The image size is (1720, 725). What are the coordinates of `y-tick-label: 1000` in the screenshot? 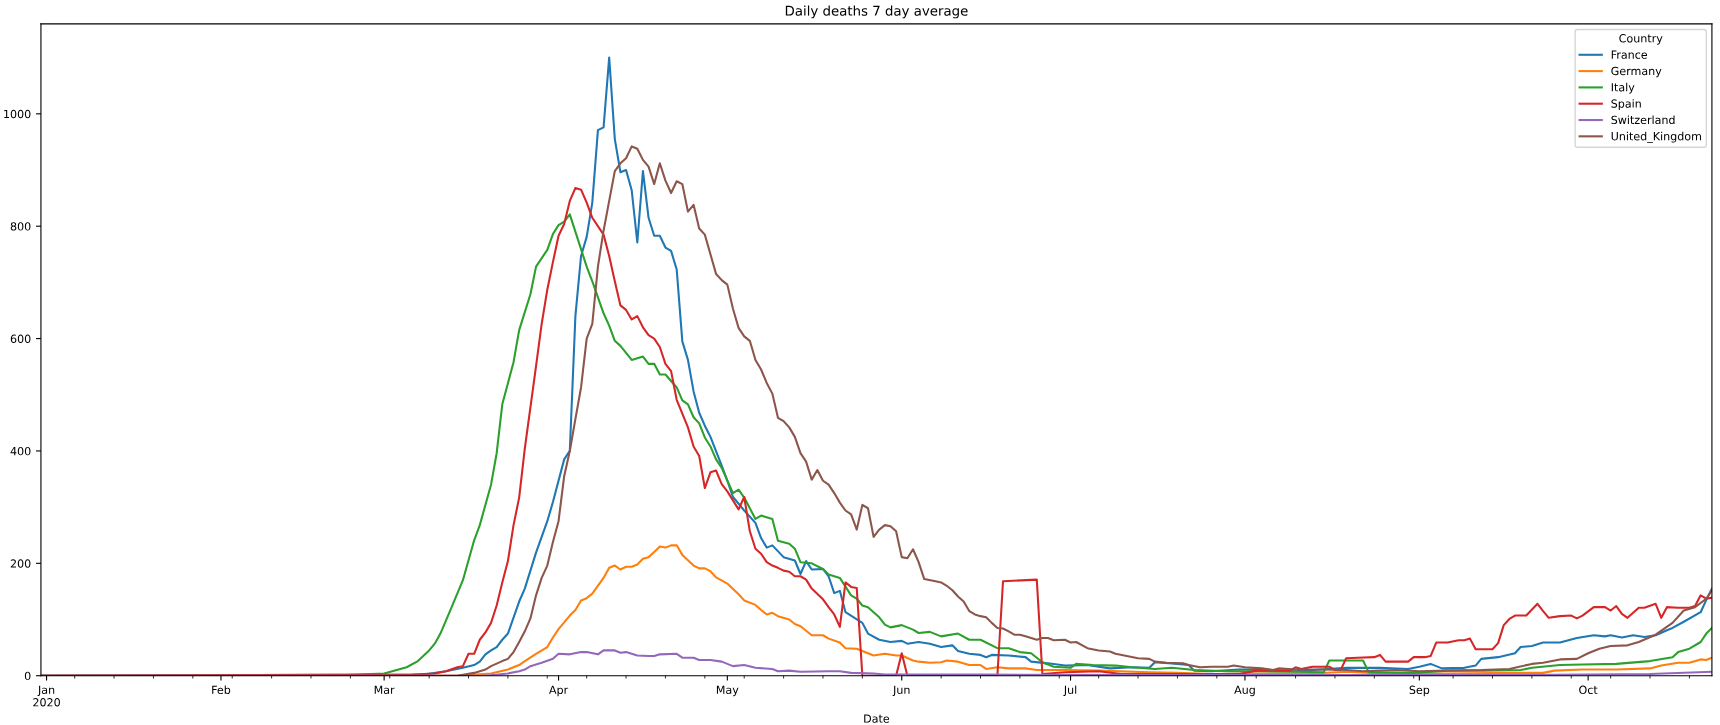 It's located at (17, 114).